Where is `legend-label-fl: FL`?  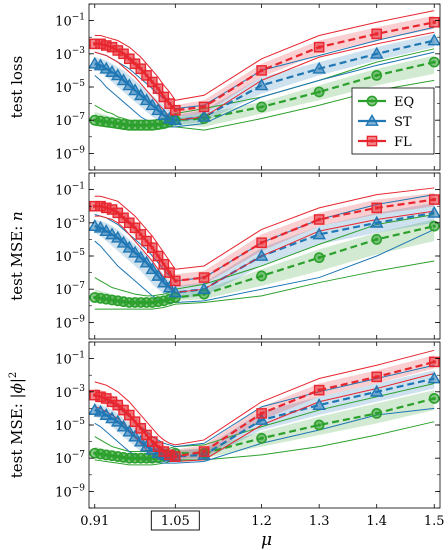
legend-label-fl: FL is located at coordinates (403, 142).